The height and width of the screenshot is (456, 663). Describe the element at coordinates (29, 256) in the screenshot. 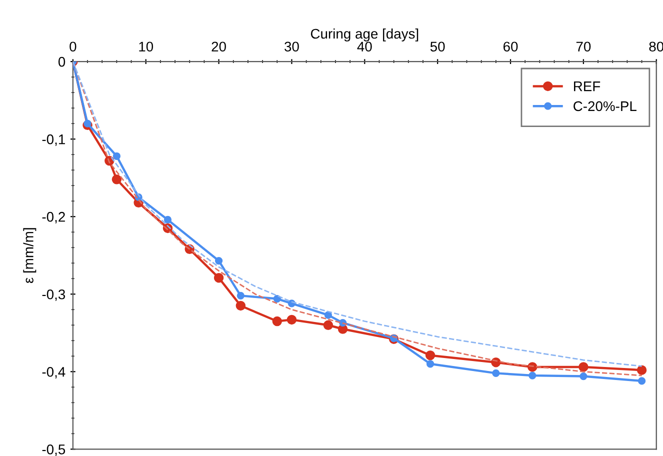

I see `y-axis-title: ε [mm/m]` at that location.